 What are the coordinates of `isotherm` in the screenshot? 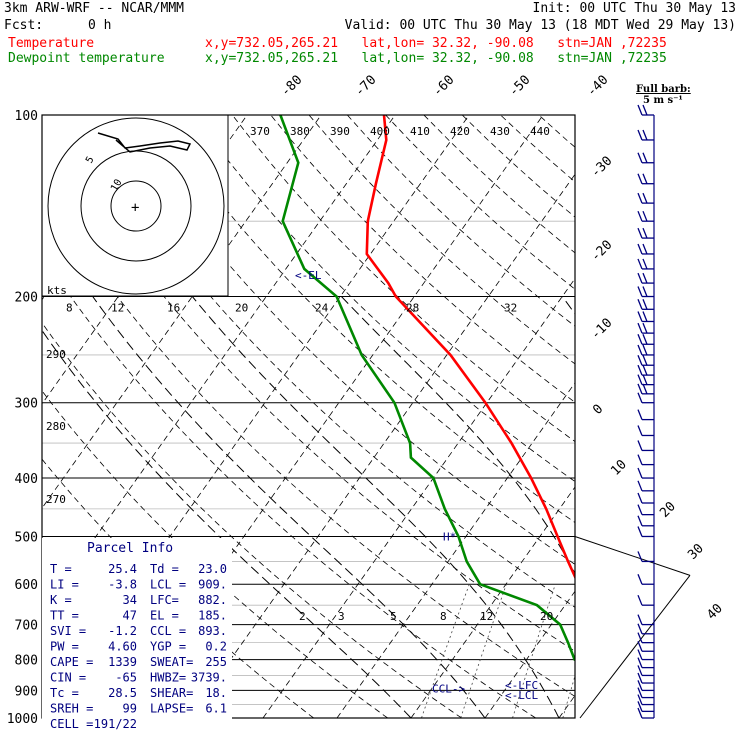 It's located at (492, 602).